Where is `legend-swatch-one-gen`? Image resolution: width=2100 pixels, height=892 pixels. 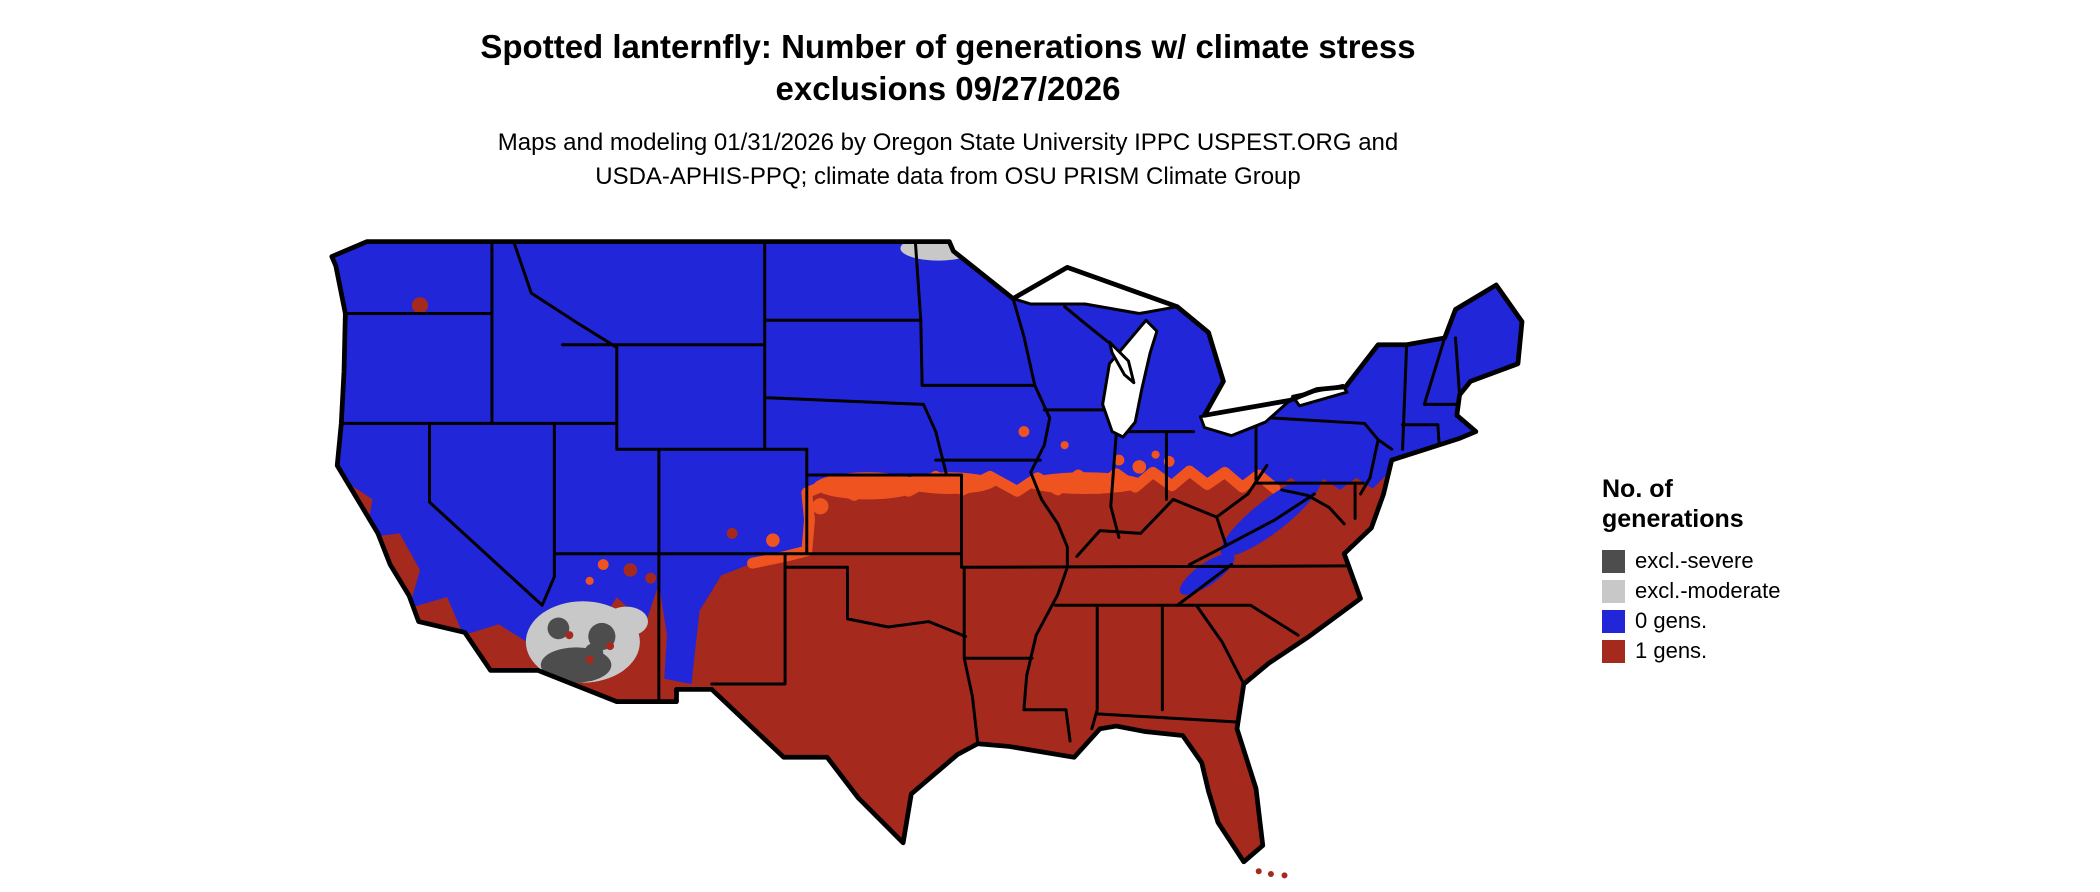
legend-swatch-one-gen is located at coordinates (1613, 651).